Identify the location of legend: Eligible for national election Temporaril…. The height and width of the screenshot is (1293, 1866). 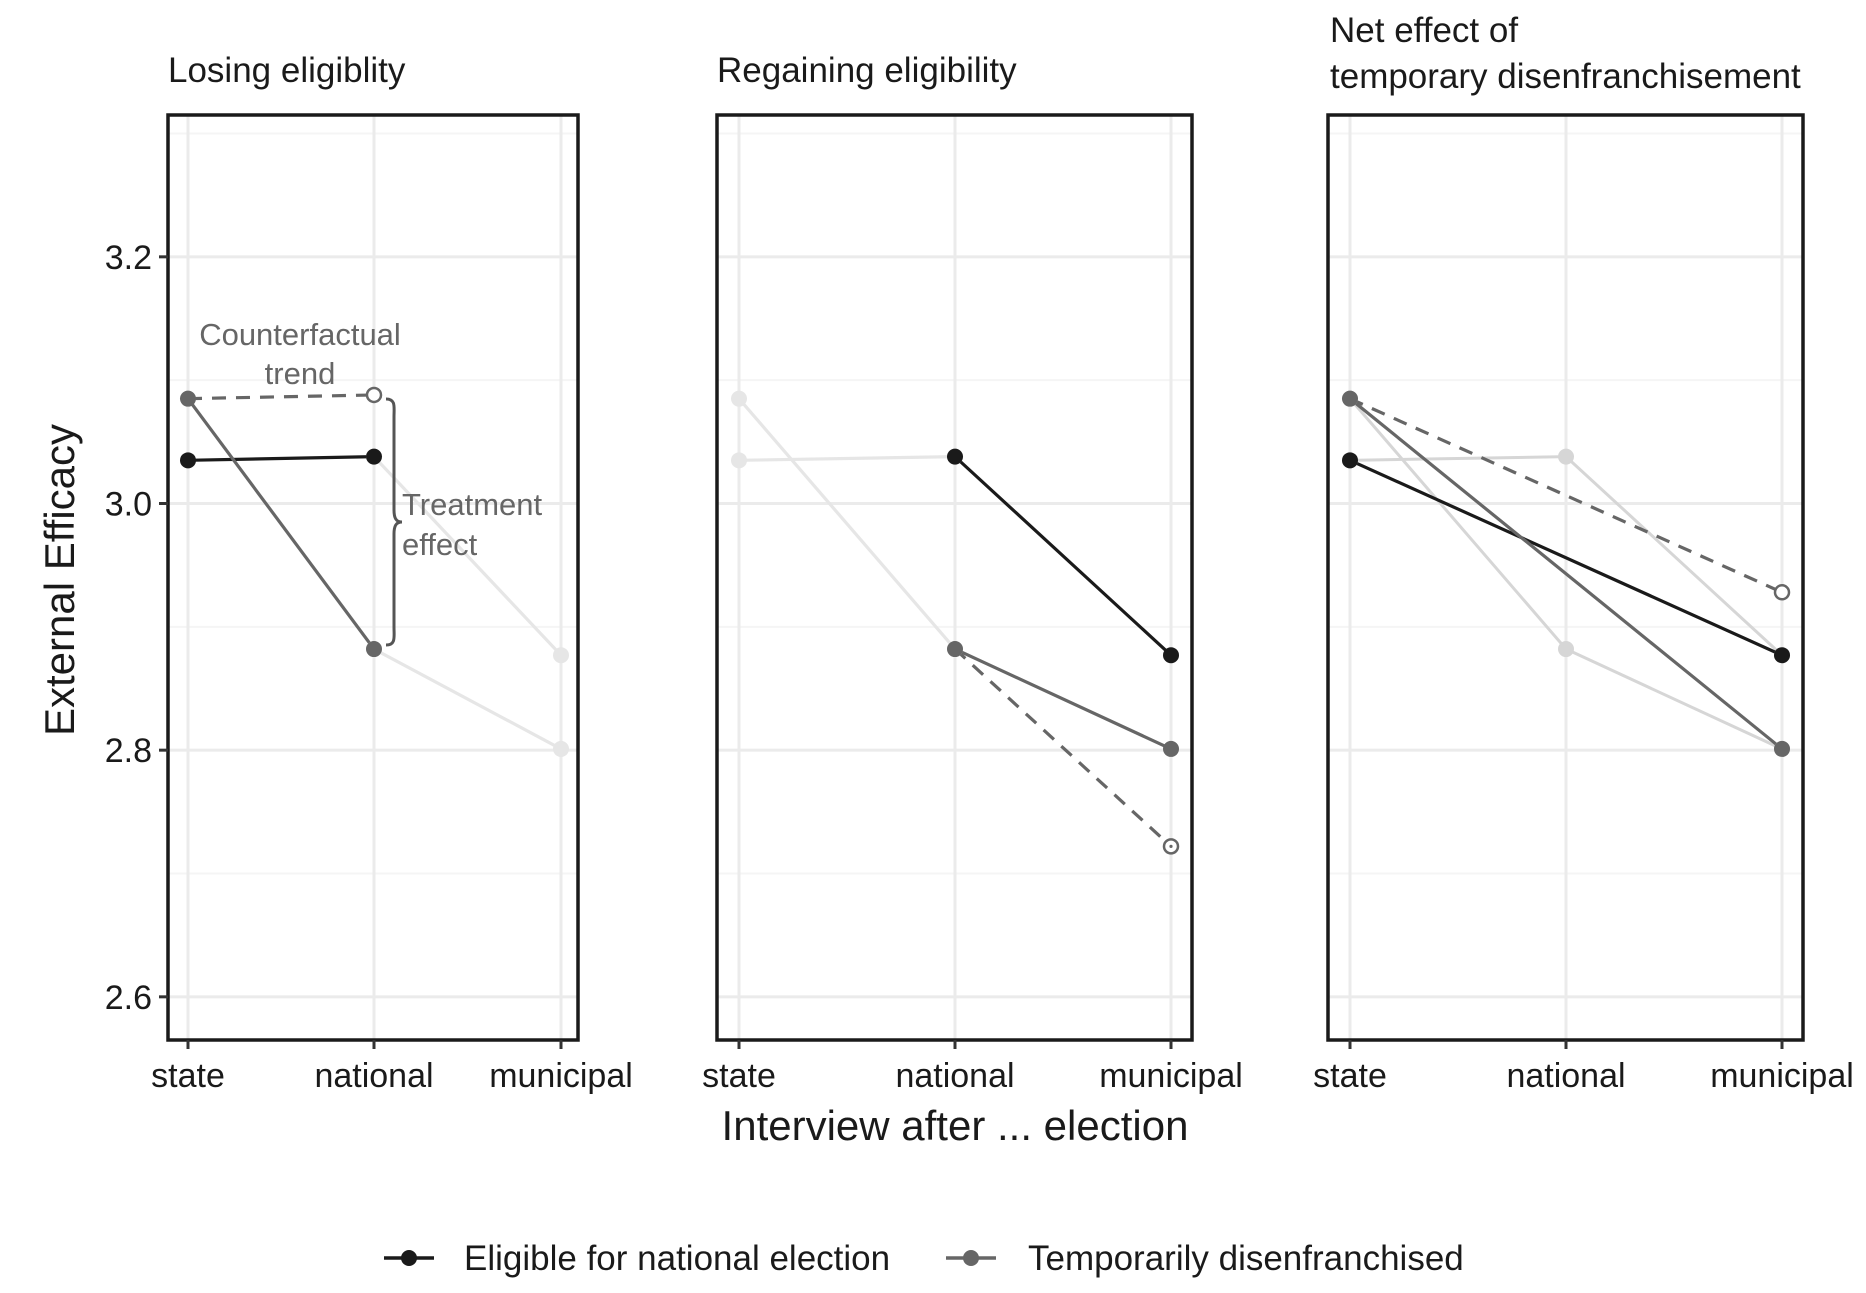
(924, 1258).